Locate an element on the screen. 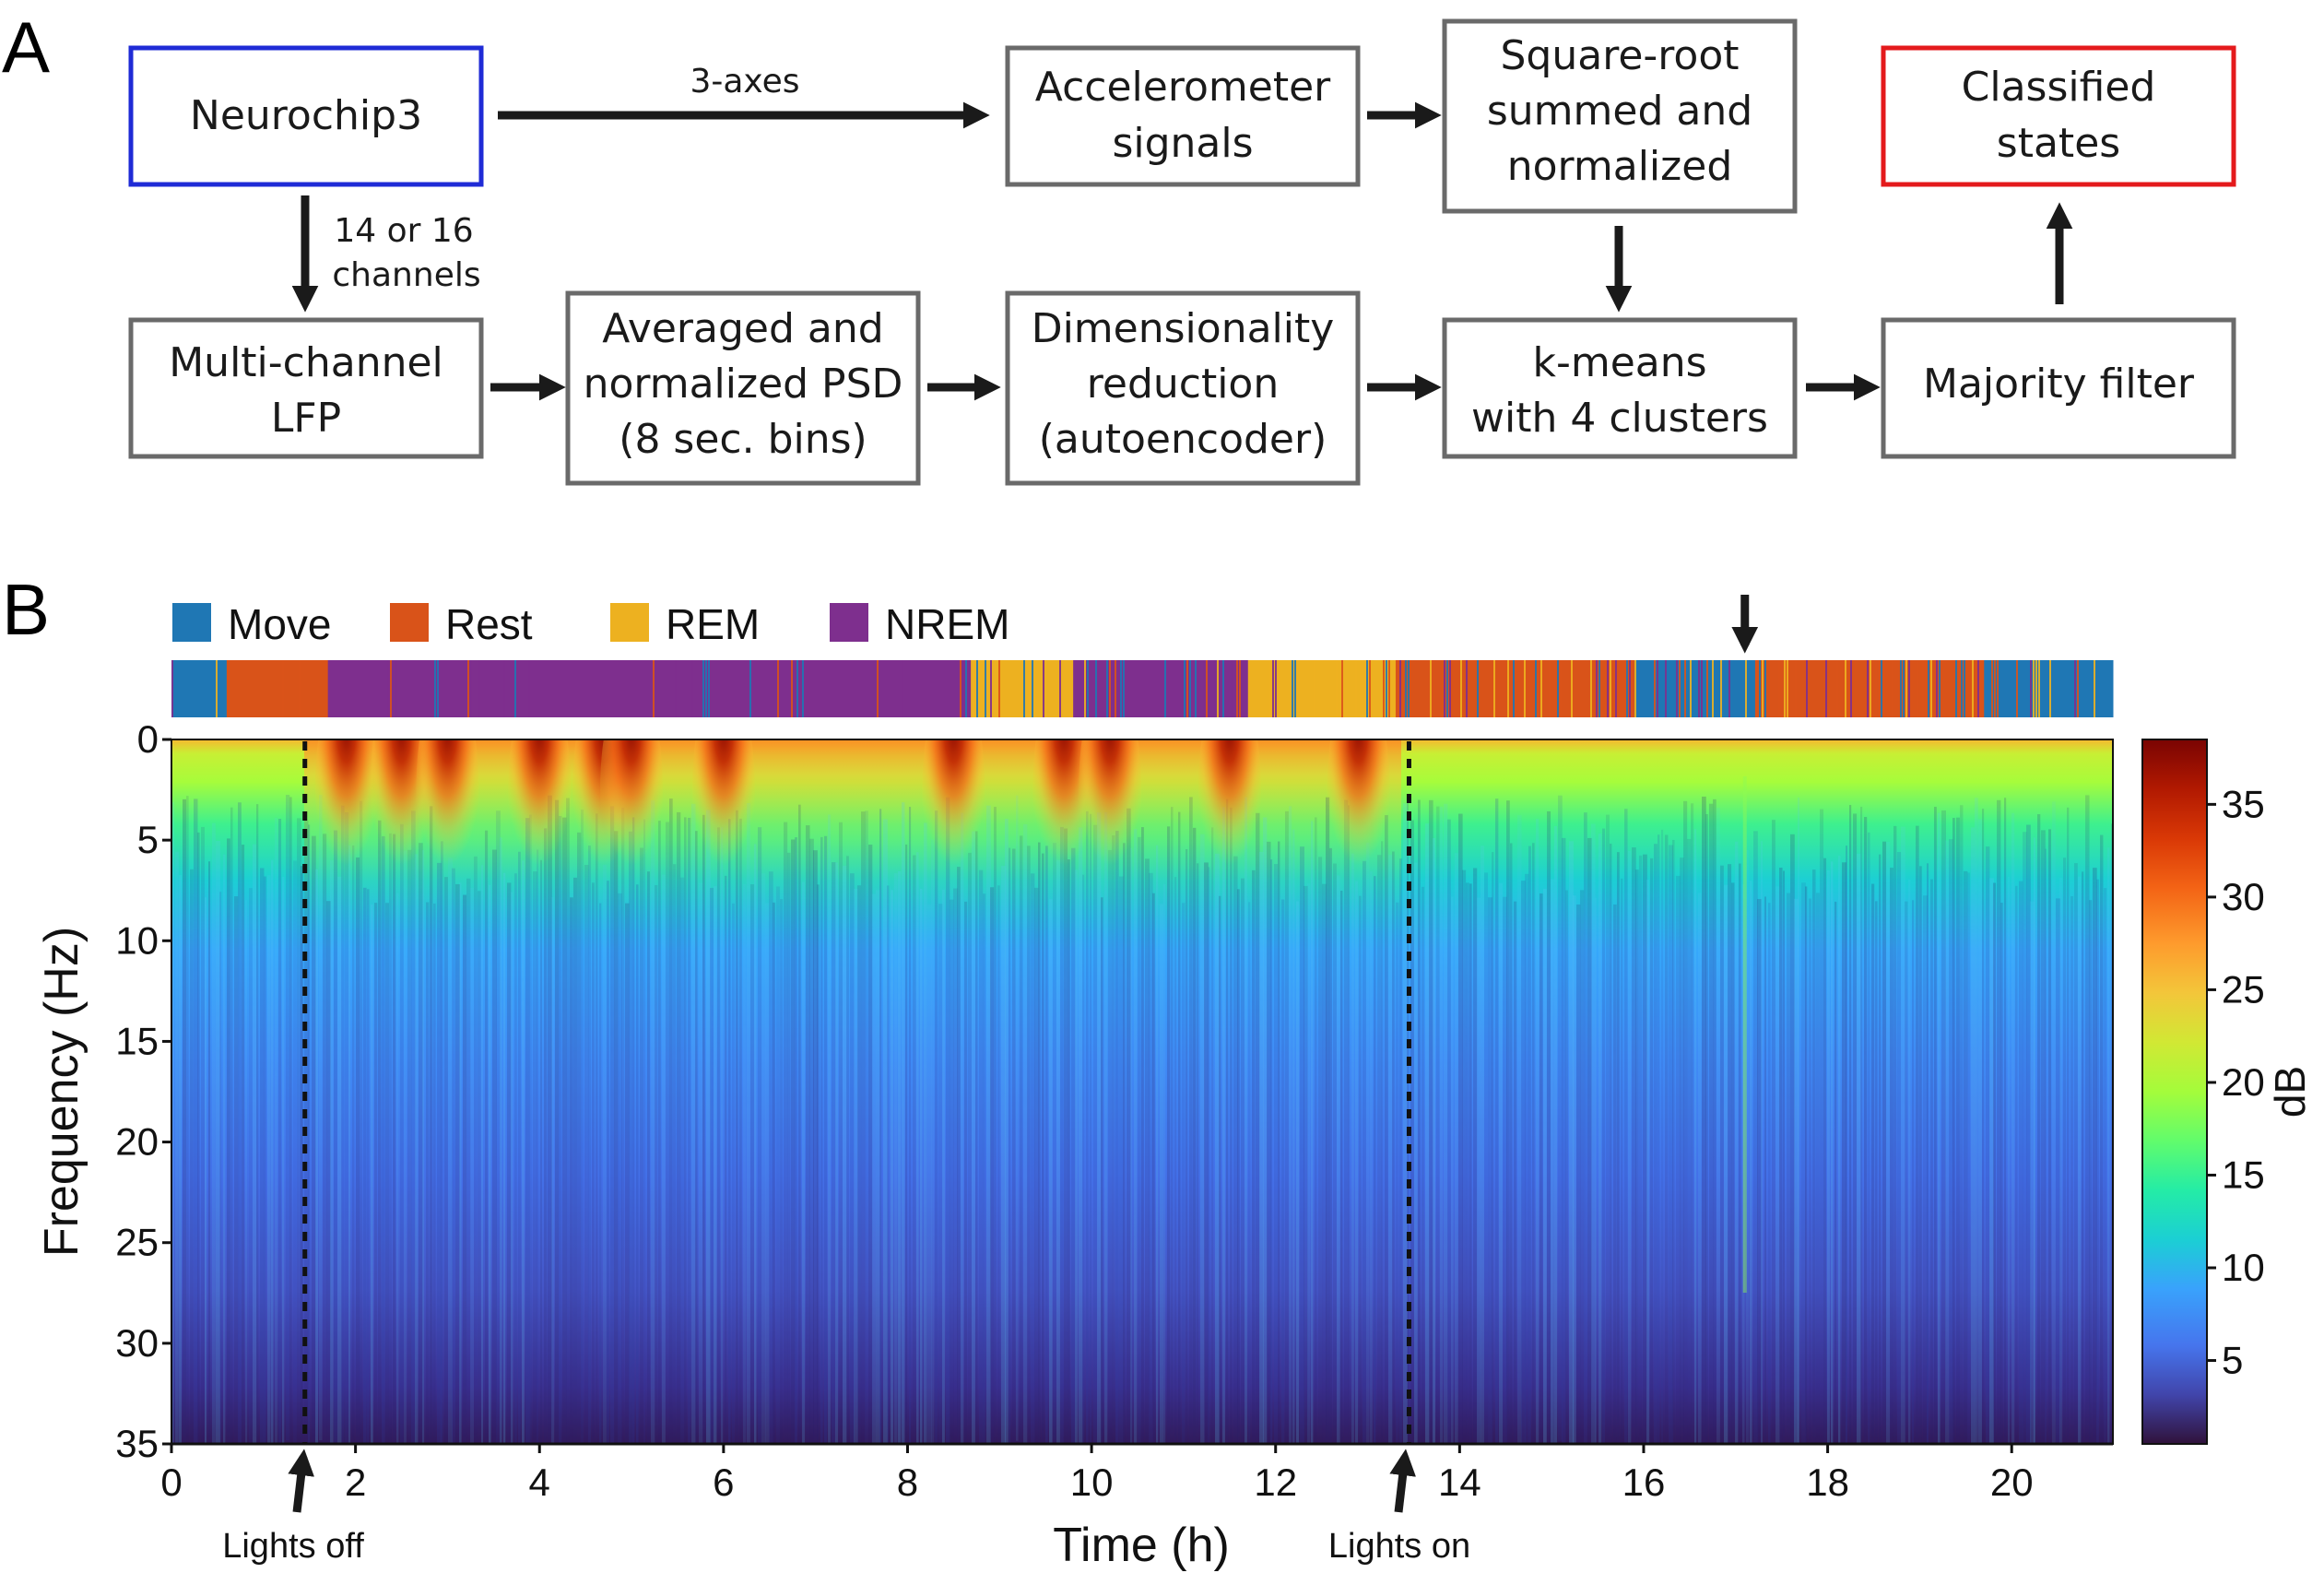 The image size is (2324, 1573). x-tick-label: 16 is located at coordinates (1644, 1482).